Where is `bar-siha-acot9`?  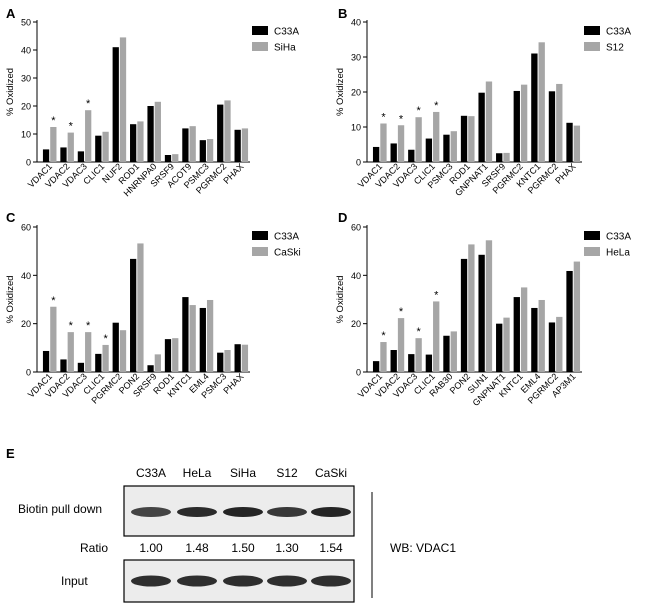
bar-siha-acot9 is located at coordinates (192, 144).